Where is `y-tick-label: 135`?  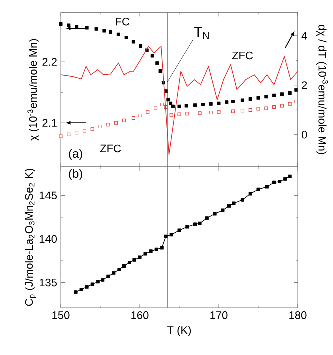
y-tick-label: 135 is located at coordinates (48, 282).